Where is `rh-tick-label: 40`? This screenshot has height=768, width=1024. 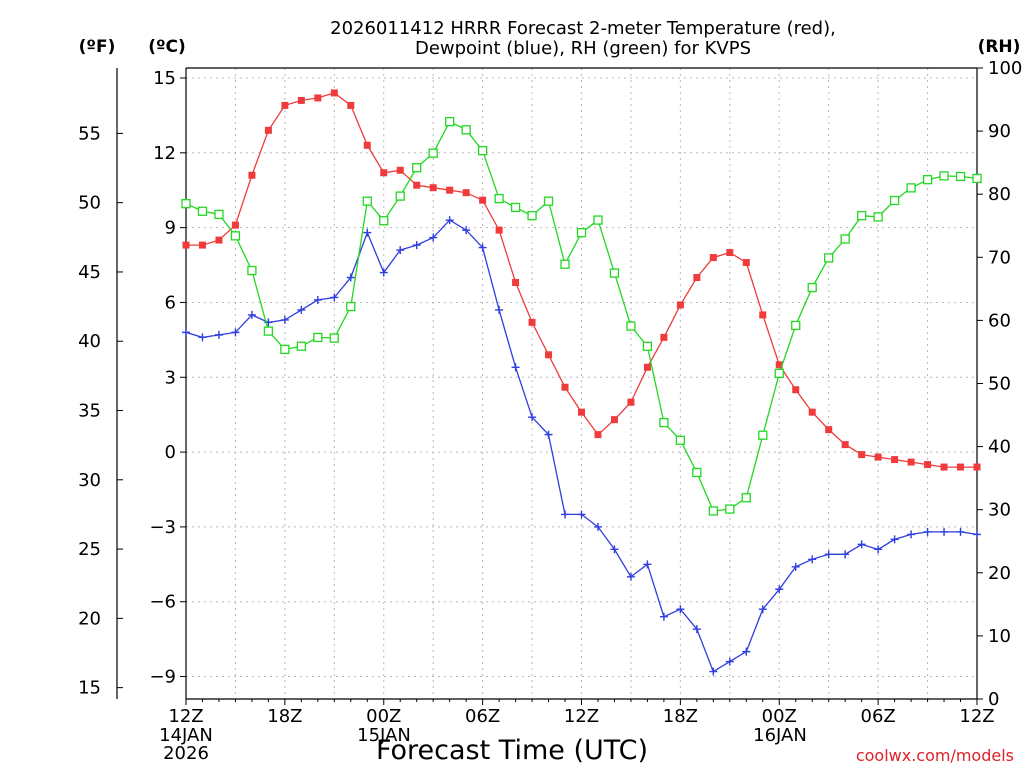
rh-tick-label: 40 is located at coordinates (999, 447).